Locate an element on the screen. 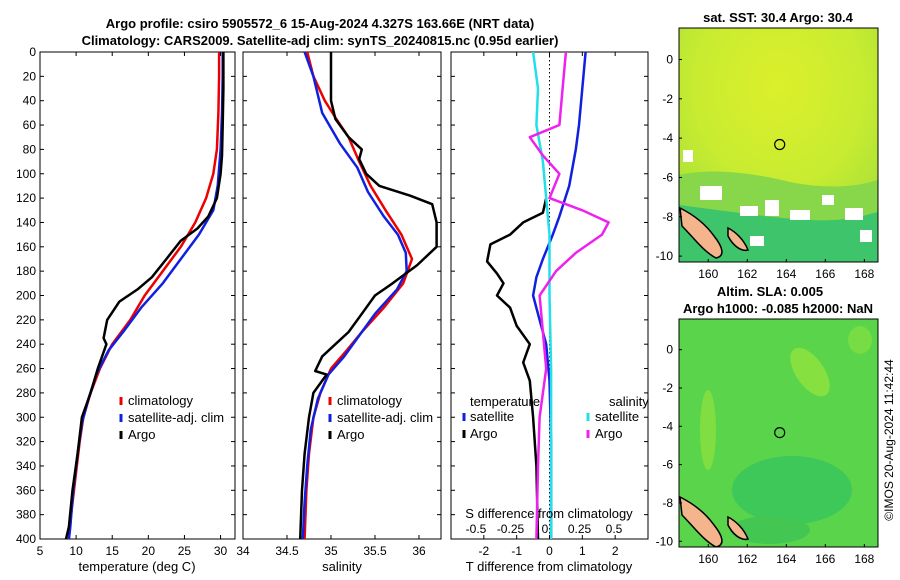 The image size is (900, 580). y-tick-label: 160 is located at coordinates (26, 247).